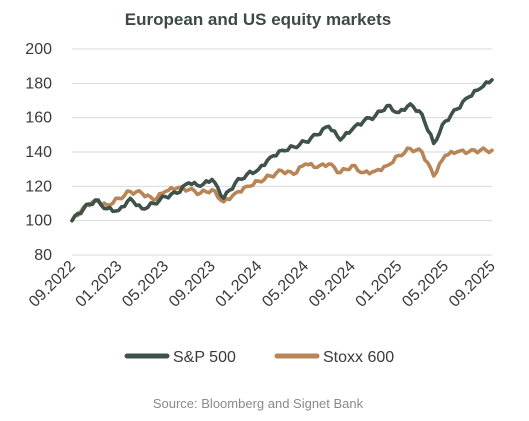 This screenshot has height=421, width=529. What do you see at coordinates (145, 284) in the screenshot?
I see `x-tick-label: 05.2023` at bounding box center [145, 284].